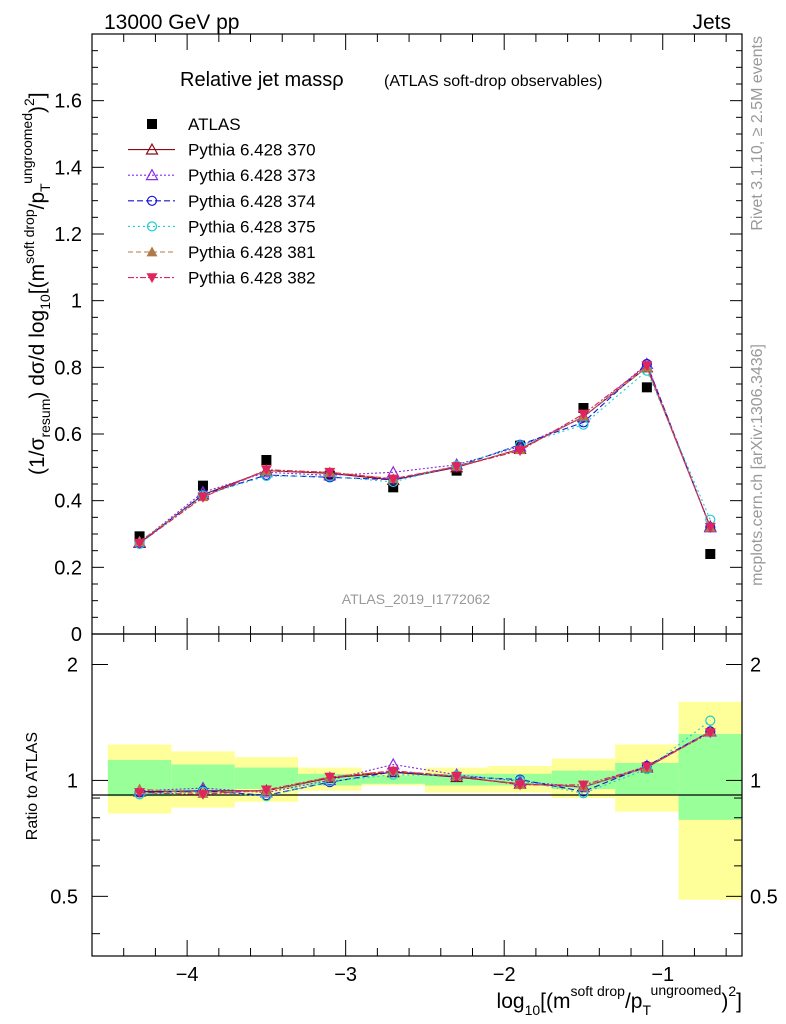 Image resolution: width=786 pixels, height=1024 pixels. Describe the element at coordinates (68, 368) in the screenshot. I see `y-tick-label: 0.8` at that location.